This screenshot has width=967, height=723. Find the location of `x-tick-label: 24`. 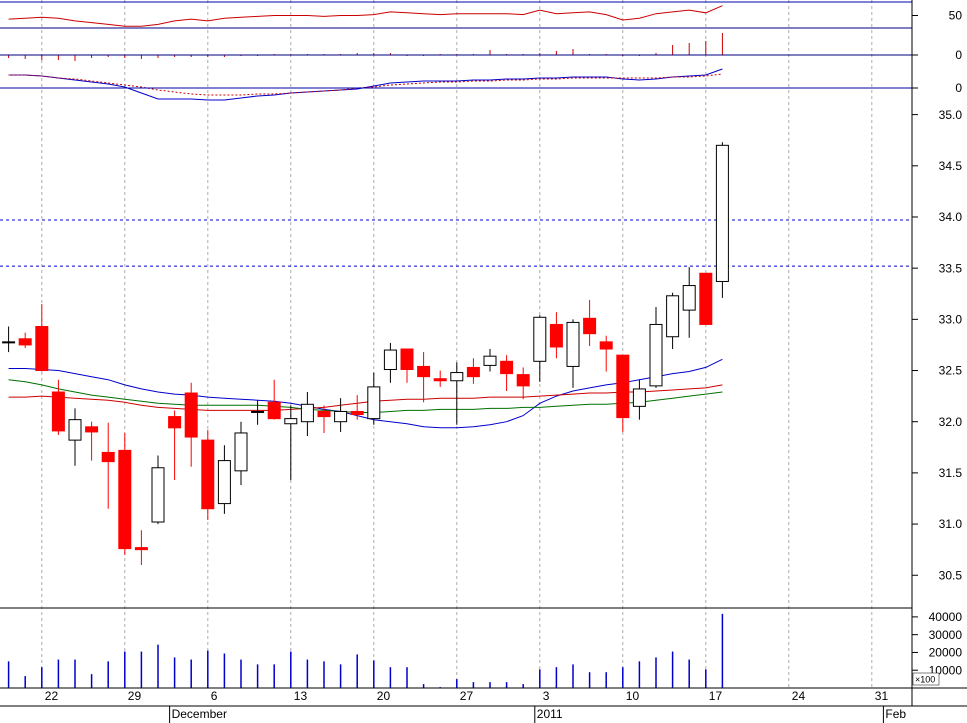

x-tick-label: 24 is located at coordinates (799, 696).